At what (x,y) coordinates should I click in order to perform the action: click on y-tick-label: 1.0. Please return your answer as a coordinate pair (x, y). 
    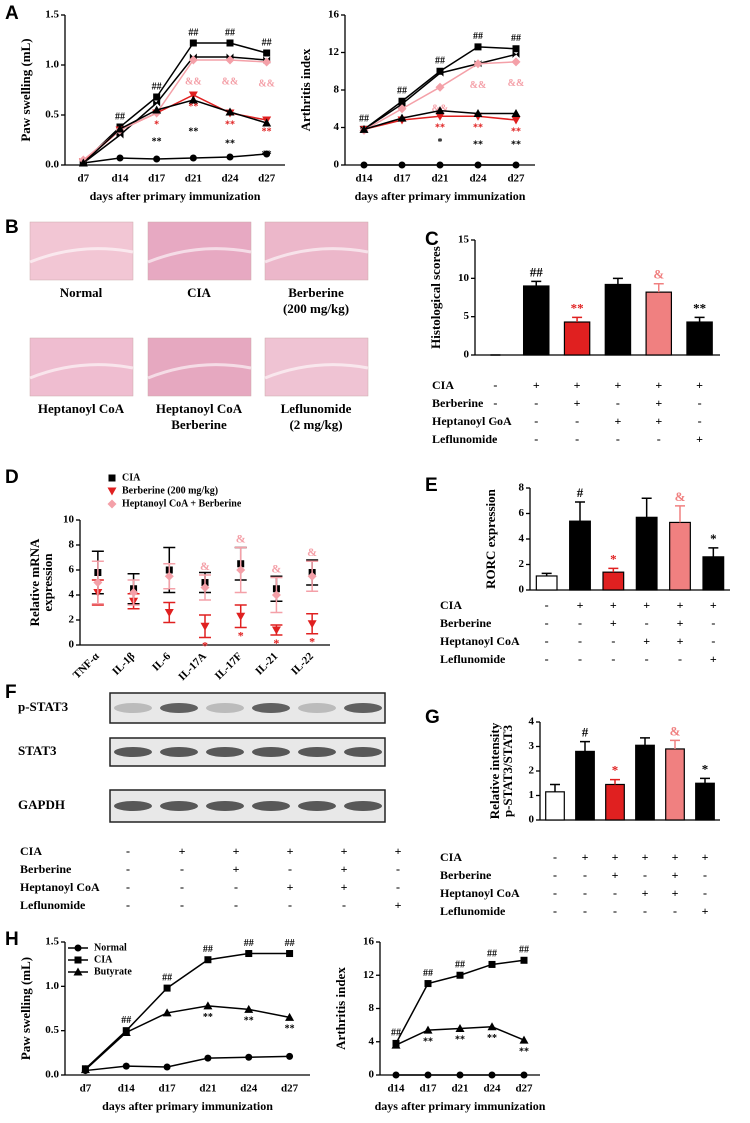
    Looking at the image, I should click on (52, 65).